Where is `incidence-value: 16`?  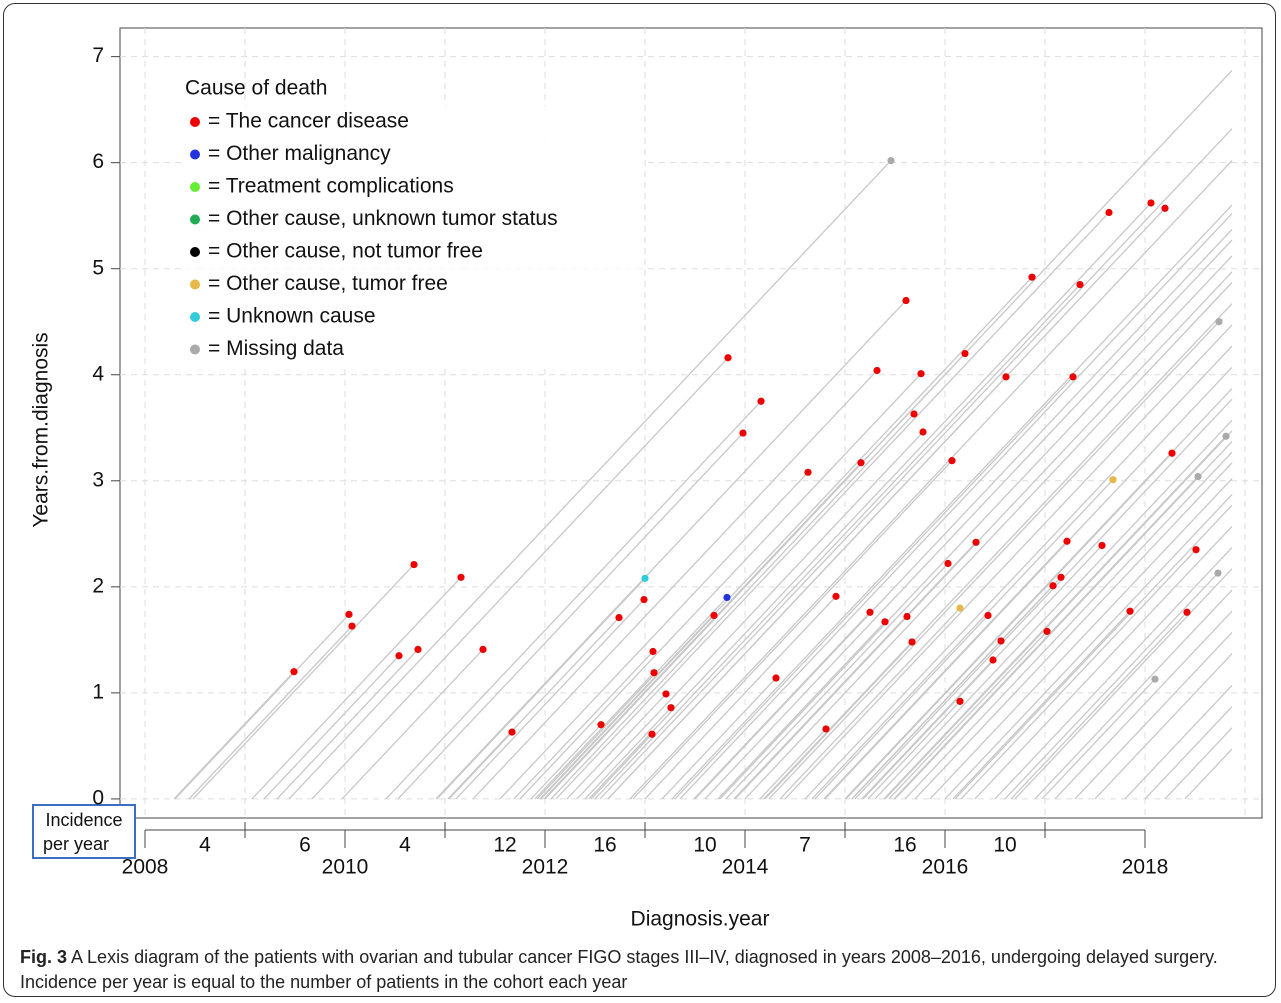 incidence-value: 16 is located at coordinates (604, 845).